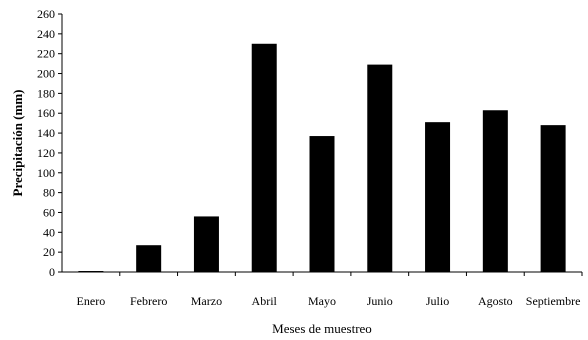 This screenshot has width=588, height=340. I want to click on y-tick-label: 0, so click(52, 272).